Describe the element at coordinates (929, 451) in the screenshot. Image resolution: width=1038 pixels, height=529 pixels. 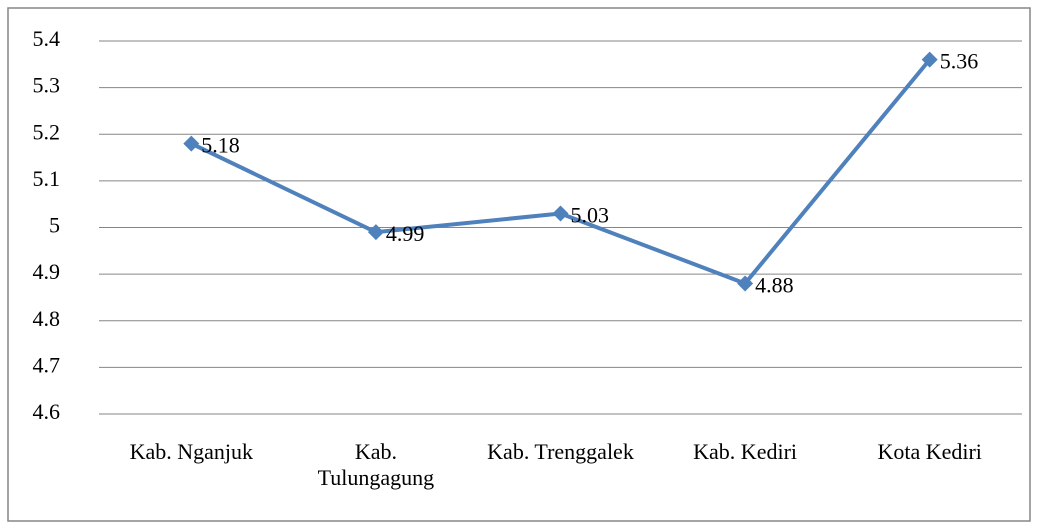
I see `x-tick-label: Kota Kediri` at that location.